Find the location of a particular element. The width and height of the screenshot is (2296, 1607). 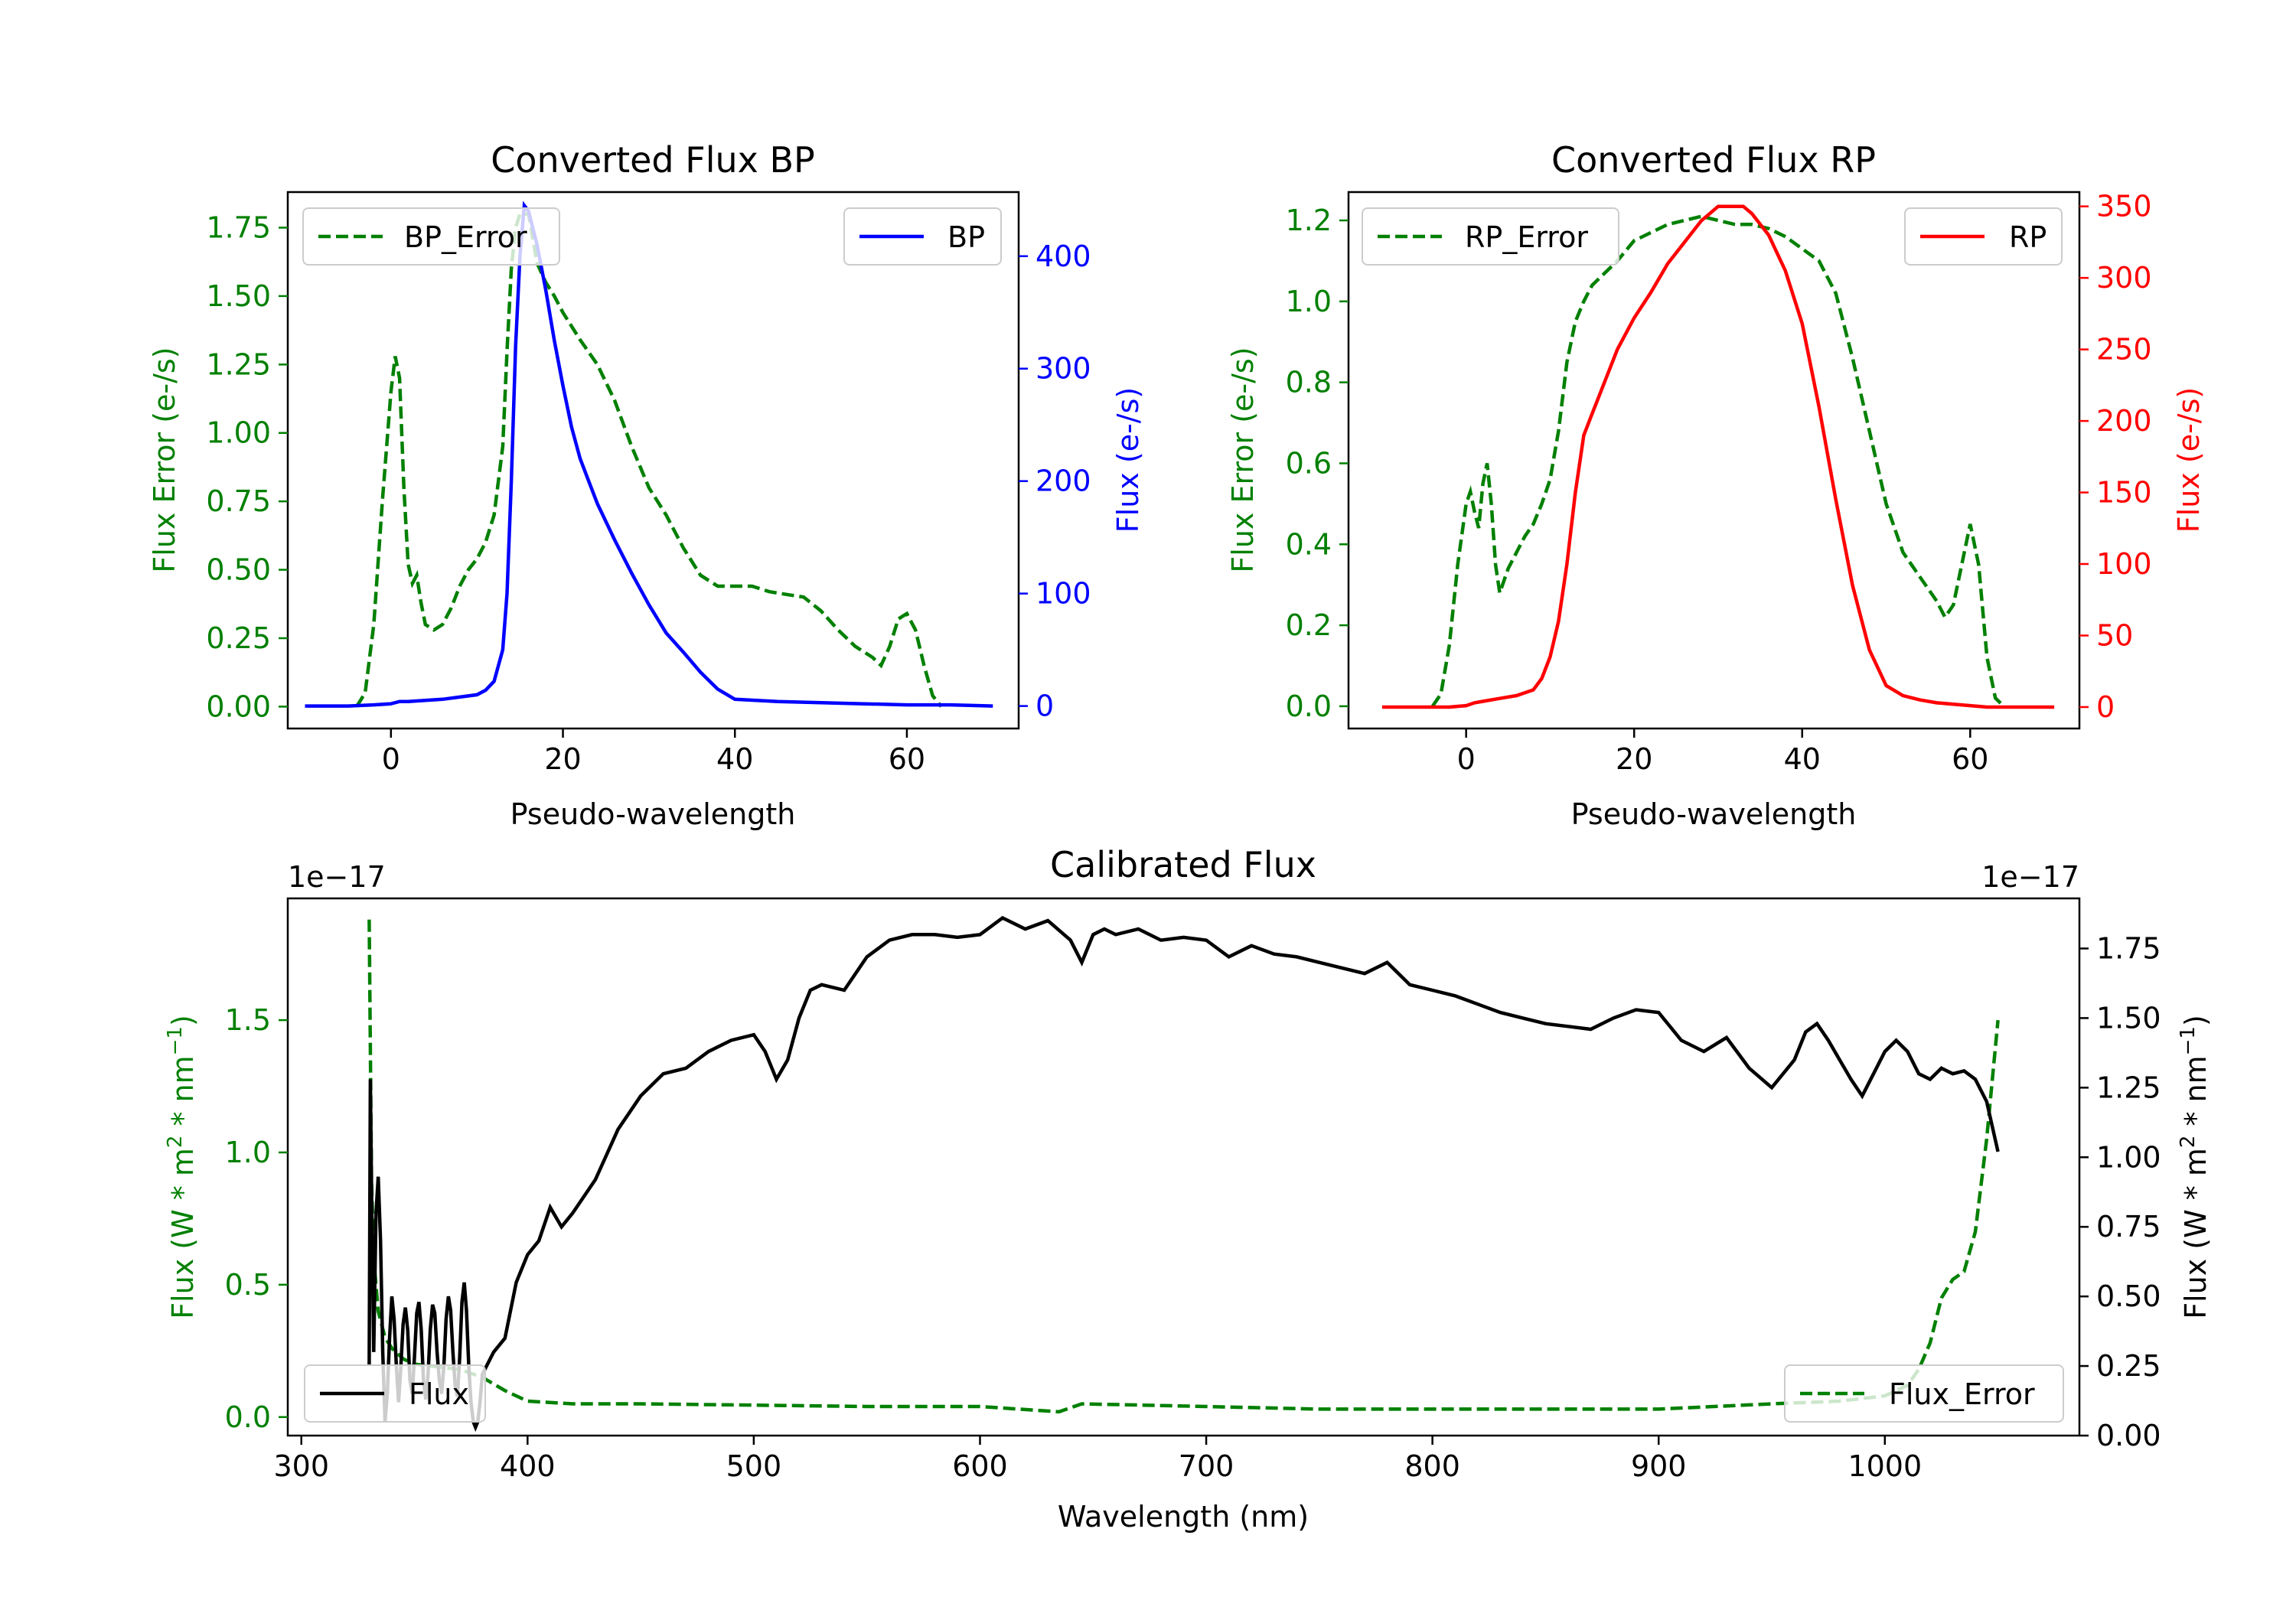

offset-text-right: 1e−17 is located at coordinates (2030, 877).